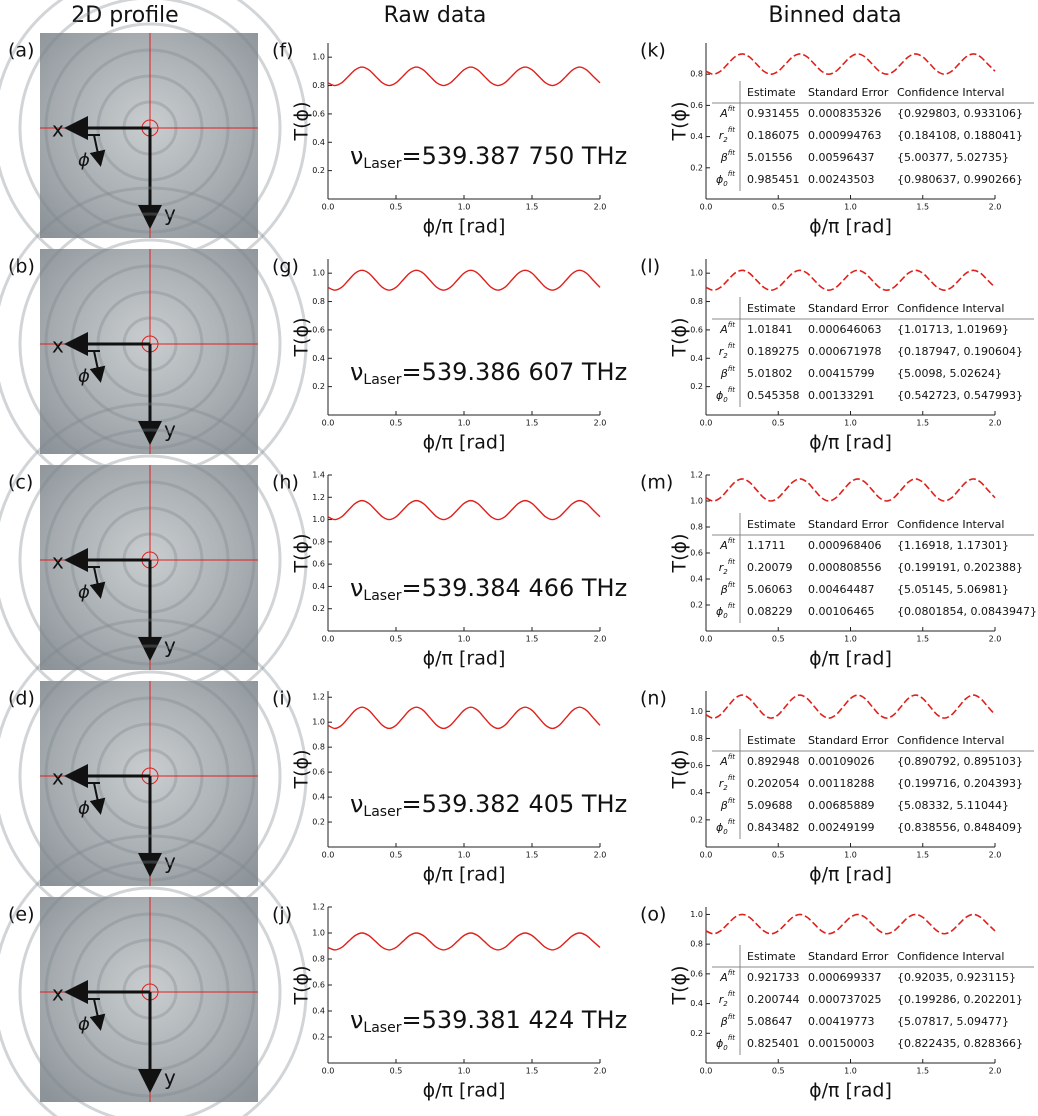 The height and width of the screenshot is (1116, 1038). I want to click on y-axis-label: y, so click(170, 646).